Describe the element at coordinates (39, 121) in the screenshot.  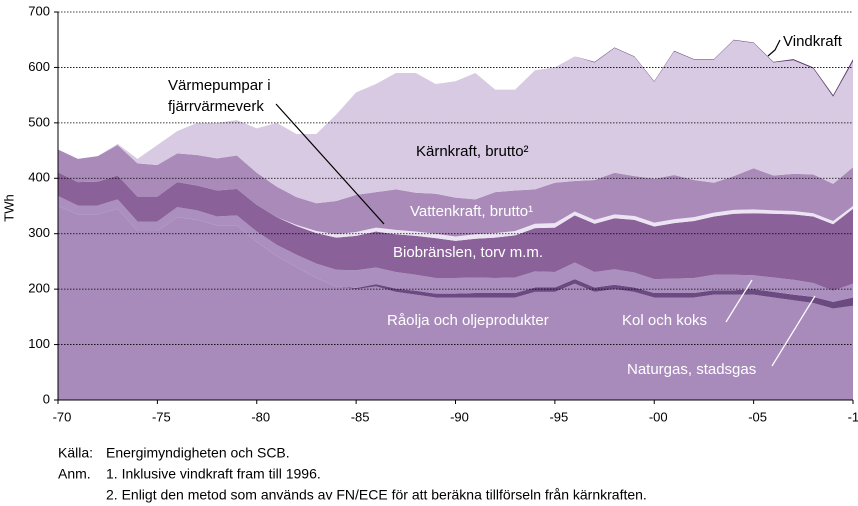
I see `y-tick-label: 500` at that location.